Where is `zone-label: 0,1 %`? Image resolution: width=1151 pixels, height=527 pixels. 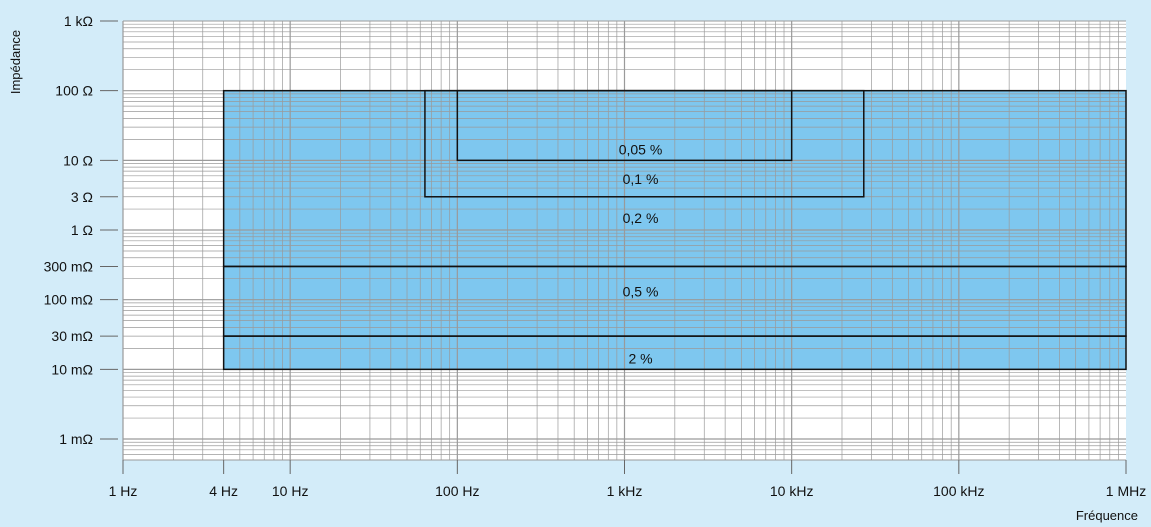 zone-label: 0,1 % is located at coordinates (641, 179).